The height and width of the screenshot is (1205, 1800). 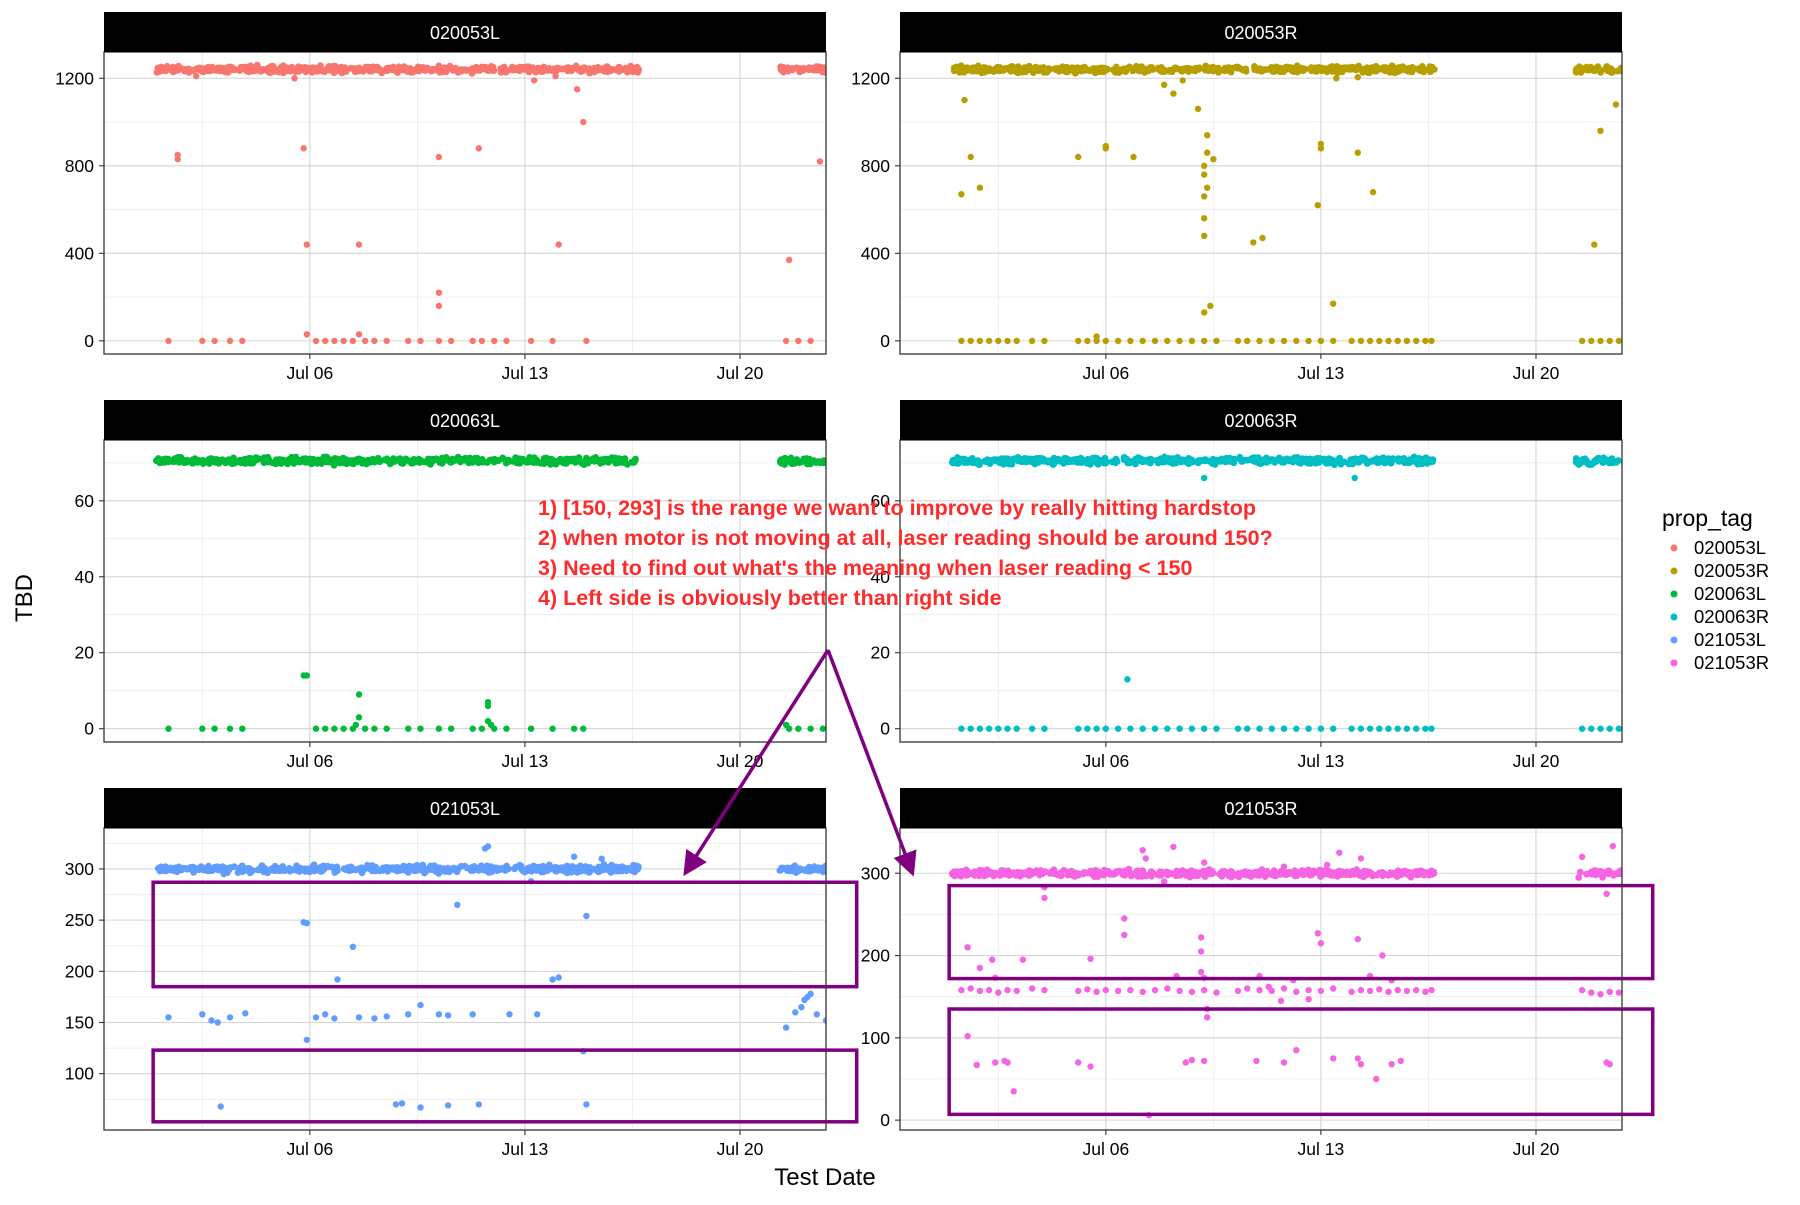 I want to click on y-tick-label: 20, so click(x=881, y=653).